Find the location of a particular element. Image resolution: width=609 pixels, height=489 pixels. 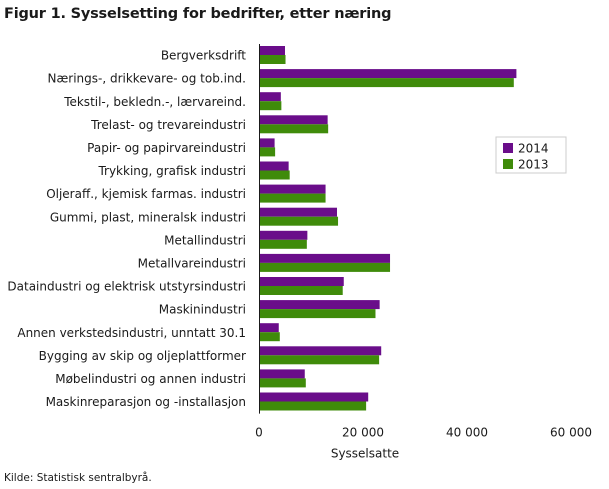

category-label: Metallindustri is located at coordinates (205, 240).